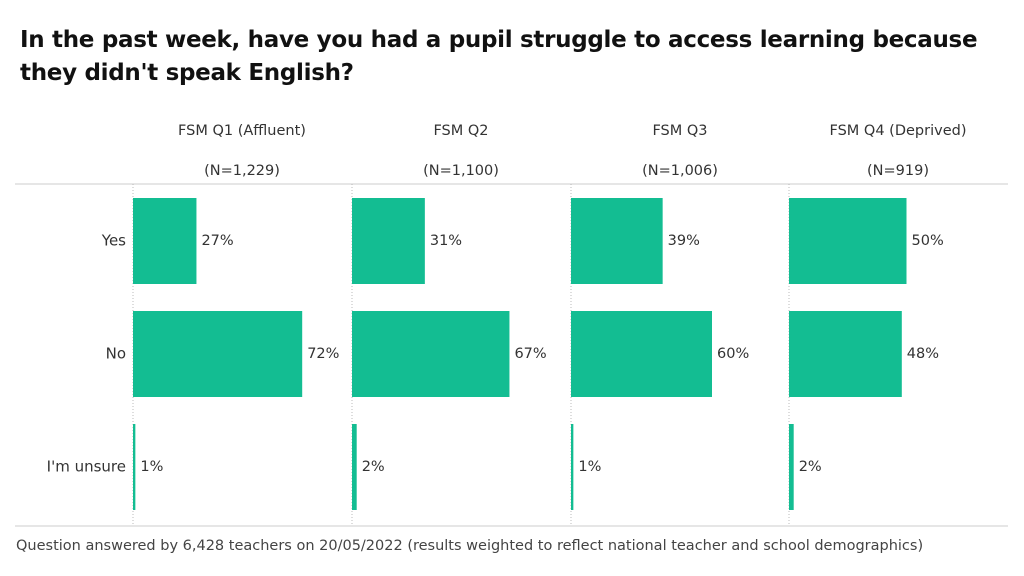 This screenshot has height=576, width=1024. What do you see at coordinates (679, 131) in the screenshot?
I see `panel-title: FSM Q3` at bounding box center [679, 131].